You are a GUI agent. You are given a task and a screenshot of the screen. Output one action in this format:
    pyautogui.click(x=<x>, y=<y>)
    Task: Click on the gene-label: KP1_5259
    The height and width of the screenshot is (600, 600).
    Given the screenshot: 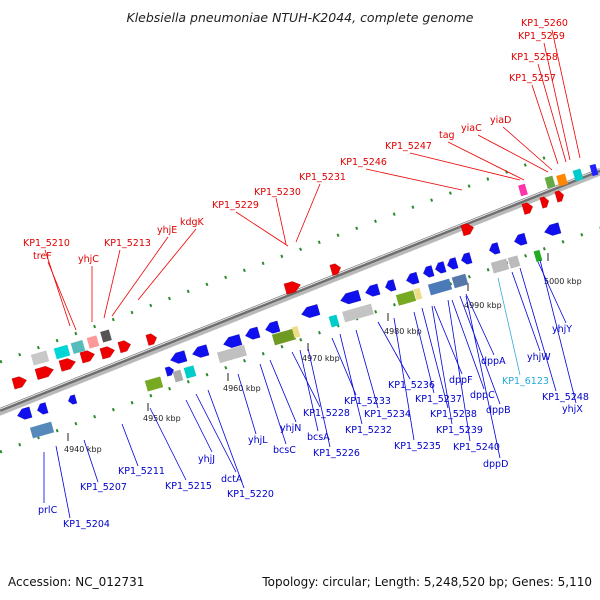 What is the action you would take?
    pyautogui.click(x=541, y=36)
    